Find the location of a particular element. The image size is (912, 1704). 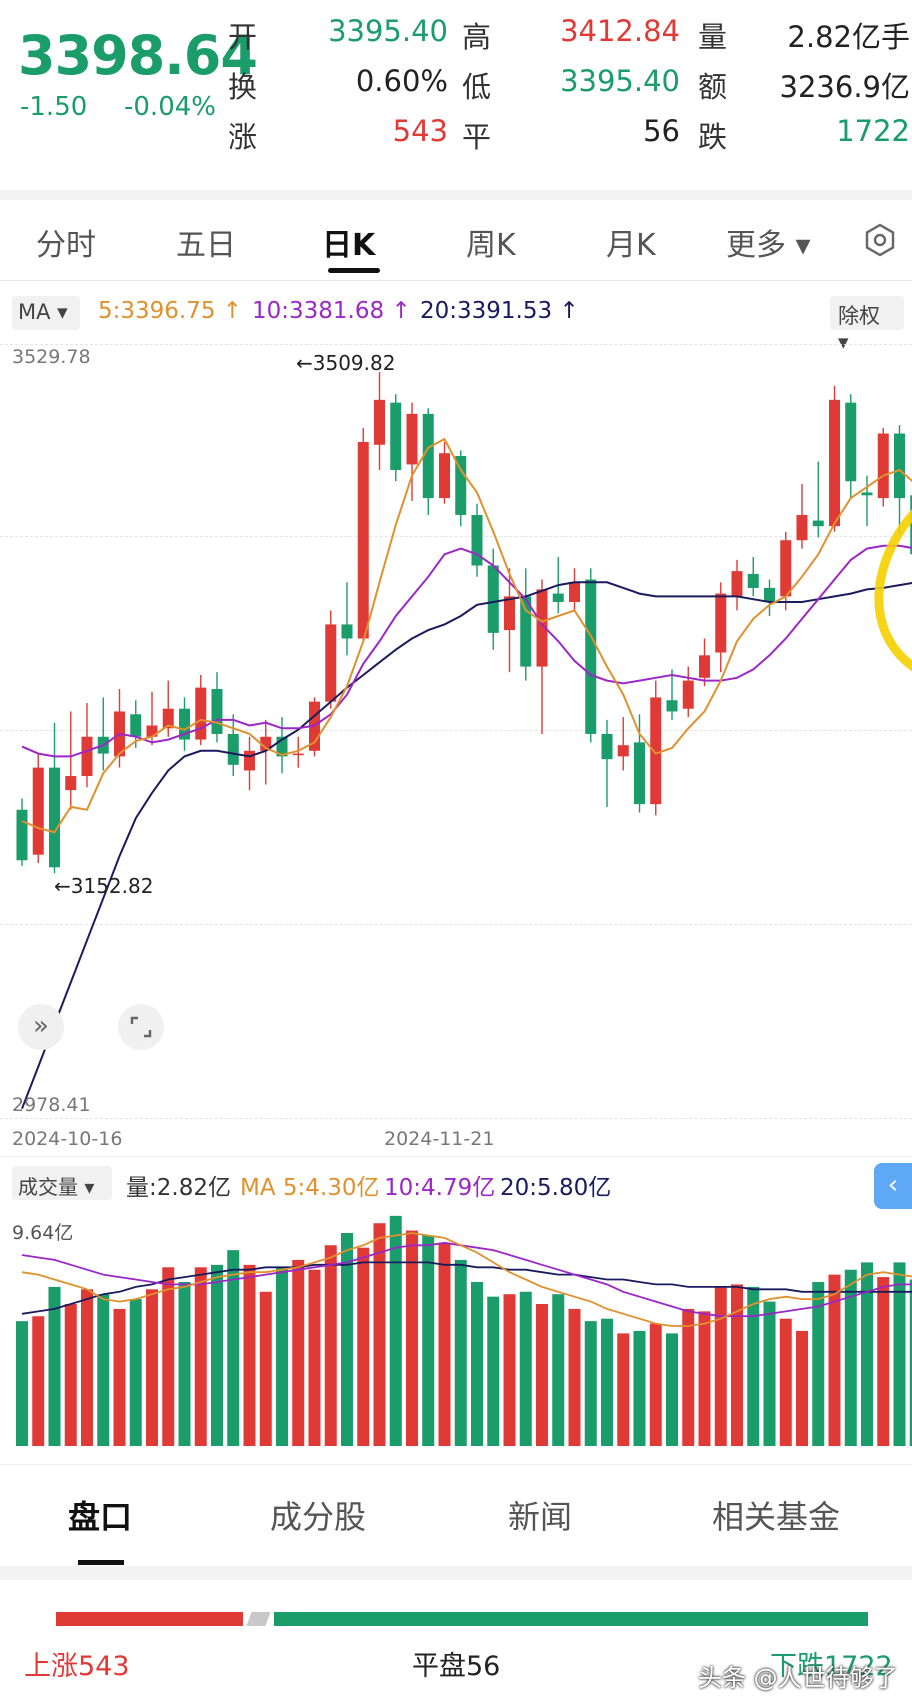

quote-stat-value: 3412.84 is located at coordinates (620, 31).